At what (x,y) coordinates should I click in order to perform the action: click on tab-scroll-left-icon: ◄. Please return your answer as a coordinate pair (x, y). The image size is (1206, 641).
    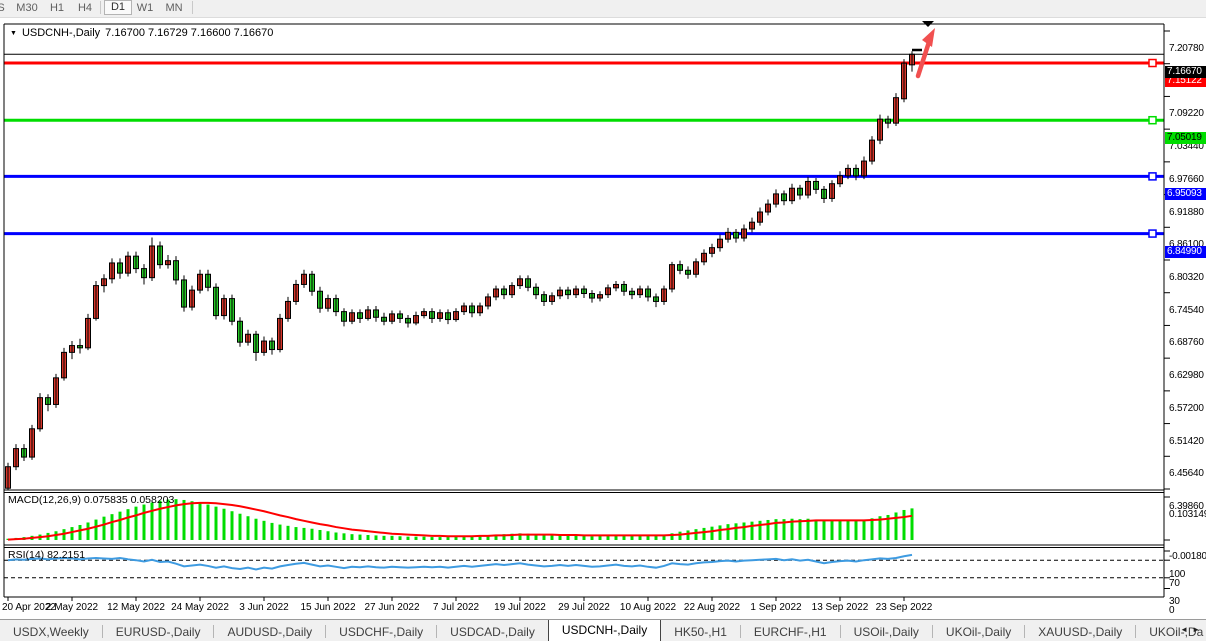
    Looking at the image, I should click on (1186, 629).